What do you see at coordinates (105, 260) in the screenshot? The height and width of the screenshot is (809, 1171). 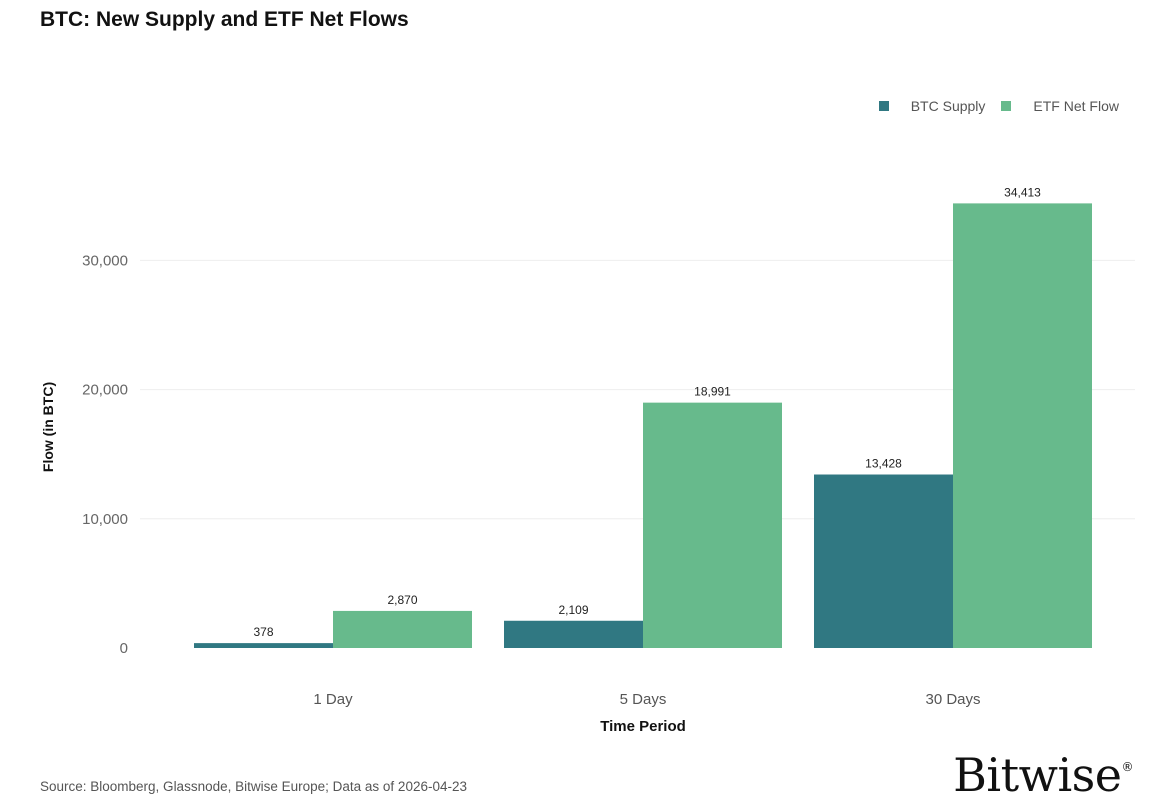 I see `y-tick-label: 30,000` at bounding box center [105, 260].